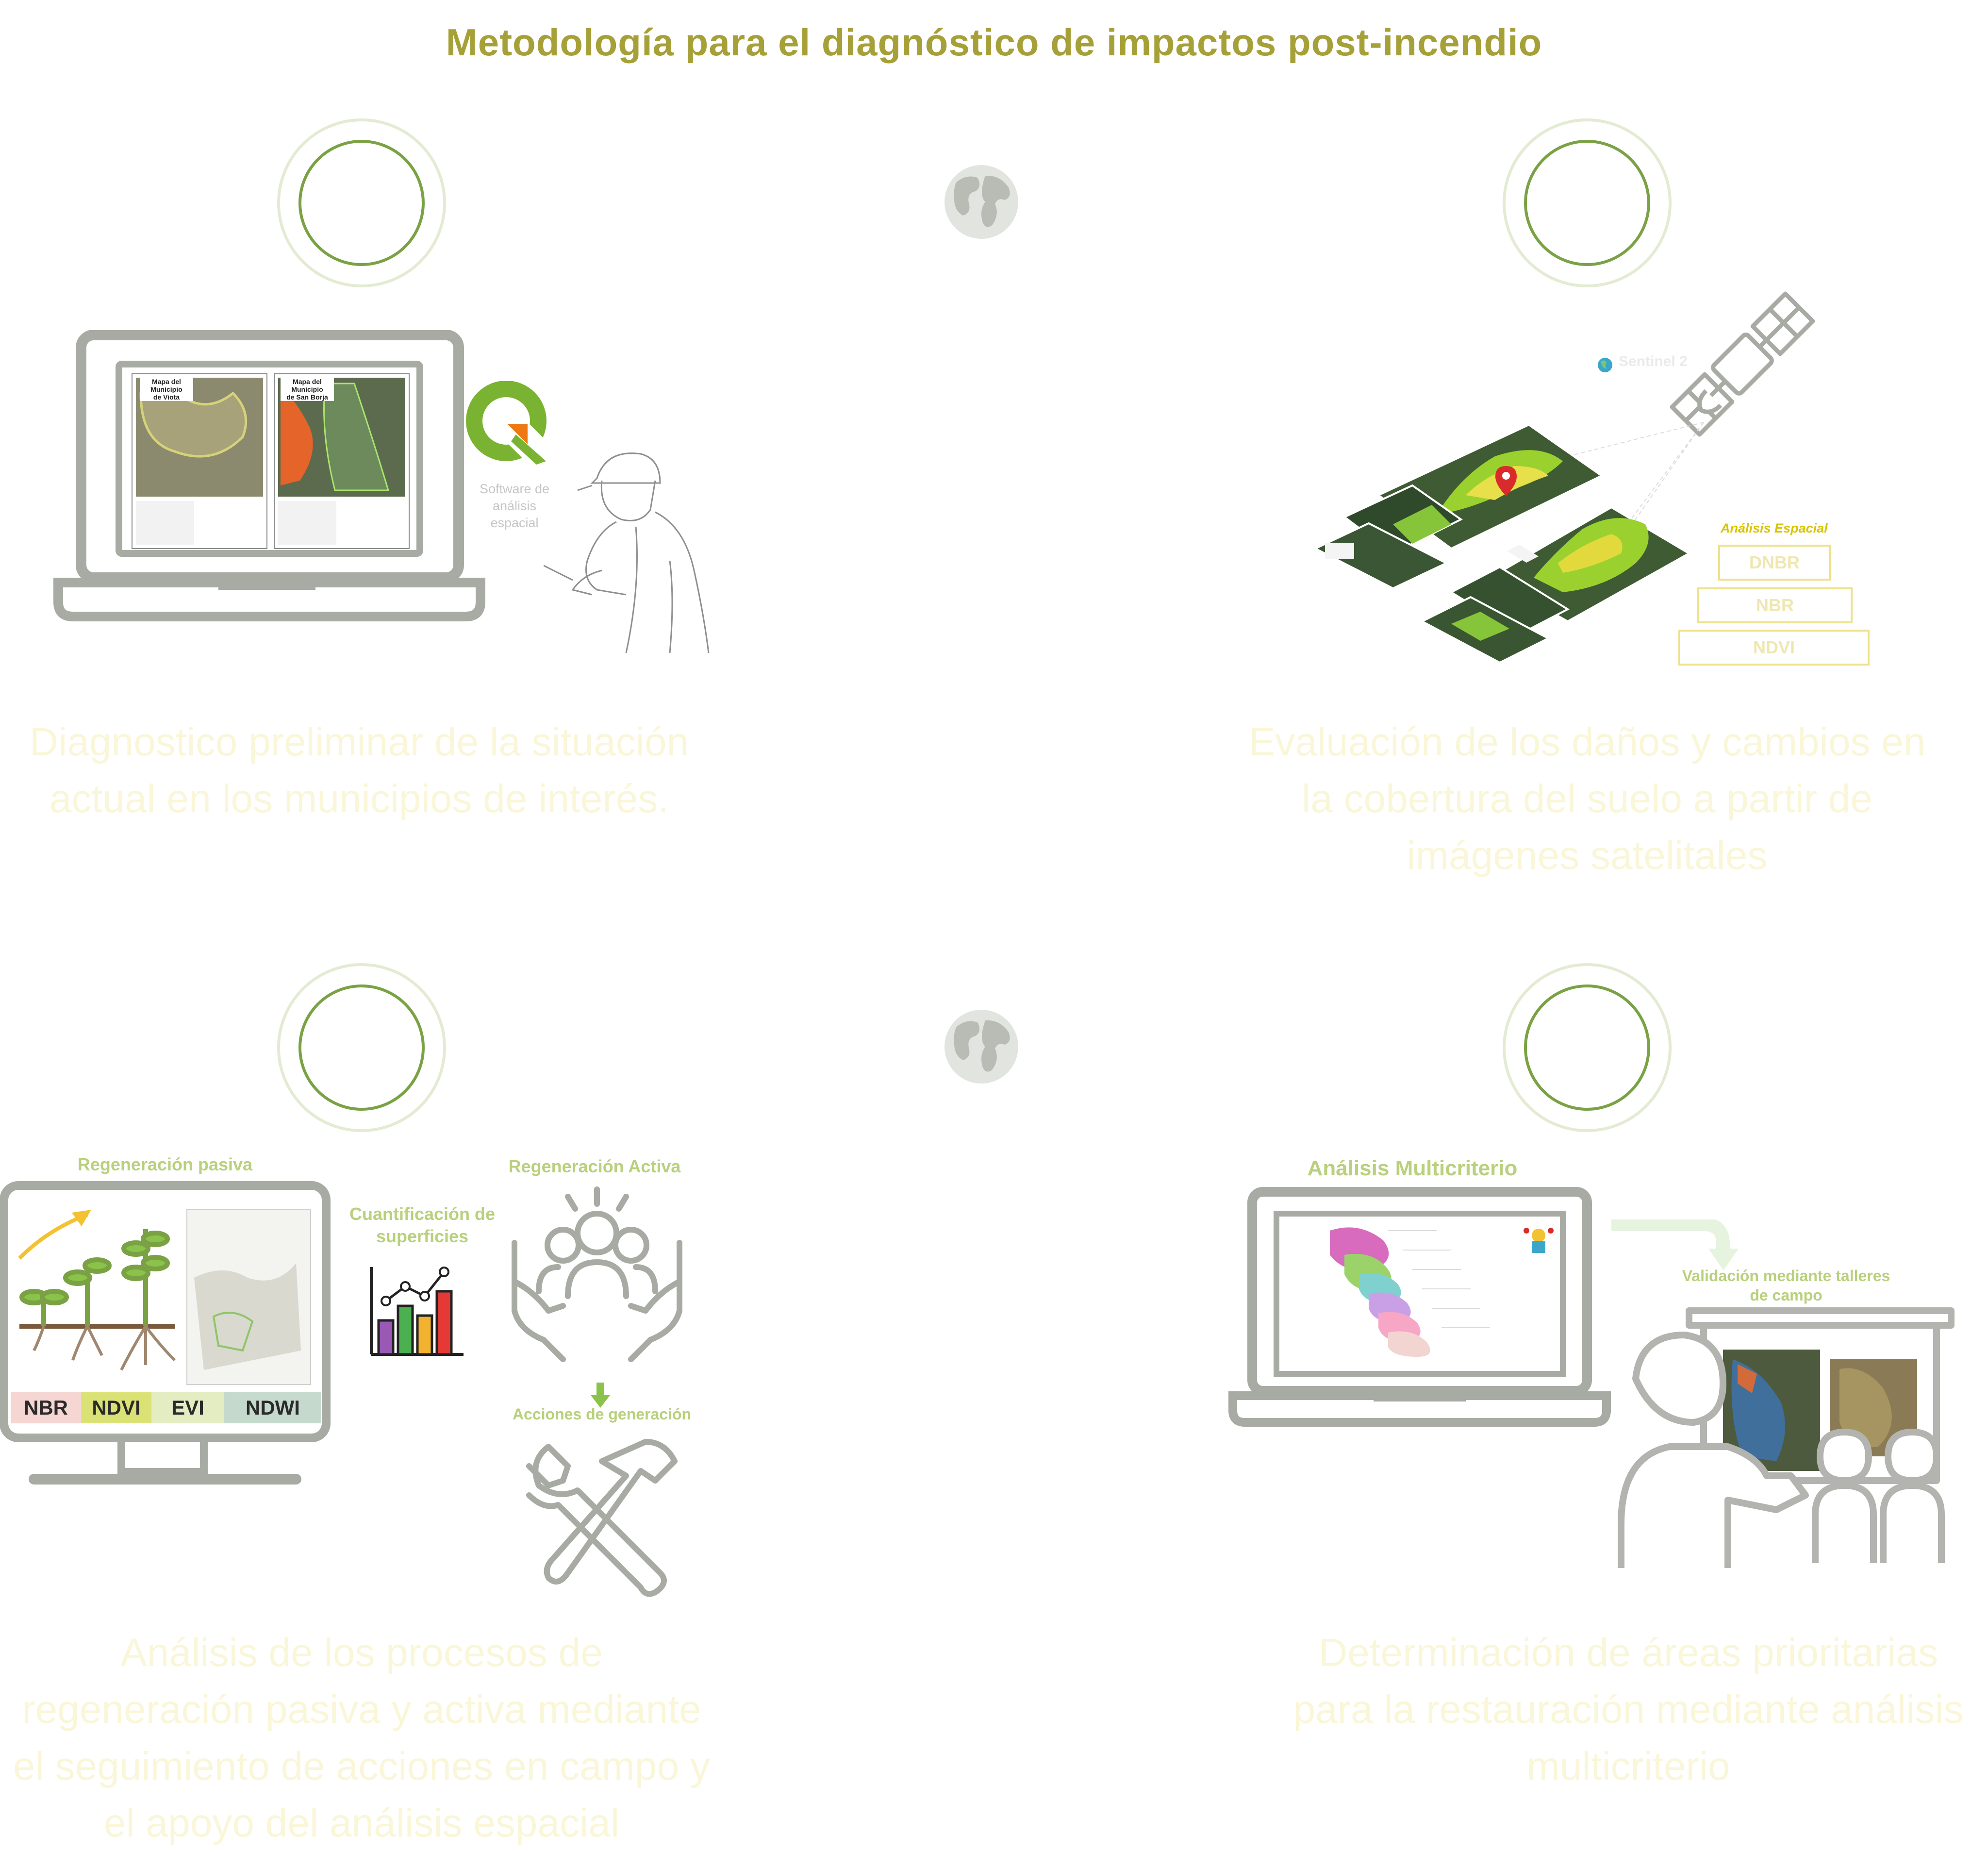  What do you see at coordinates (423, 1214) in the screenshot?
I see `quantification-label-line-1: Cuantificación de` at bounding box center [423, 1214].